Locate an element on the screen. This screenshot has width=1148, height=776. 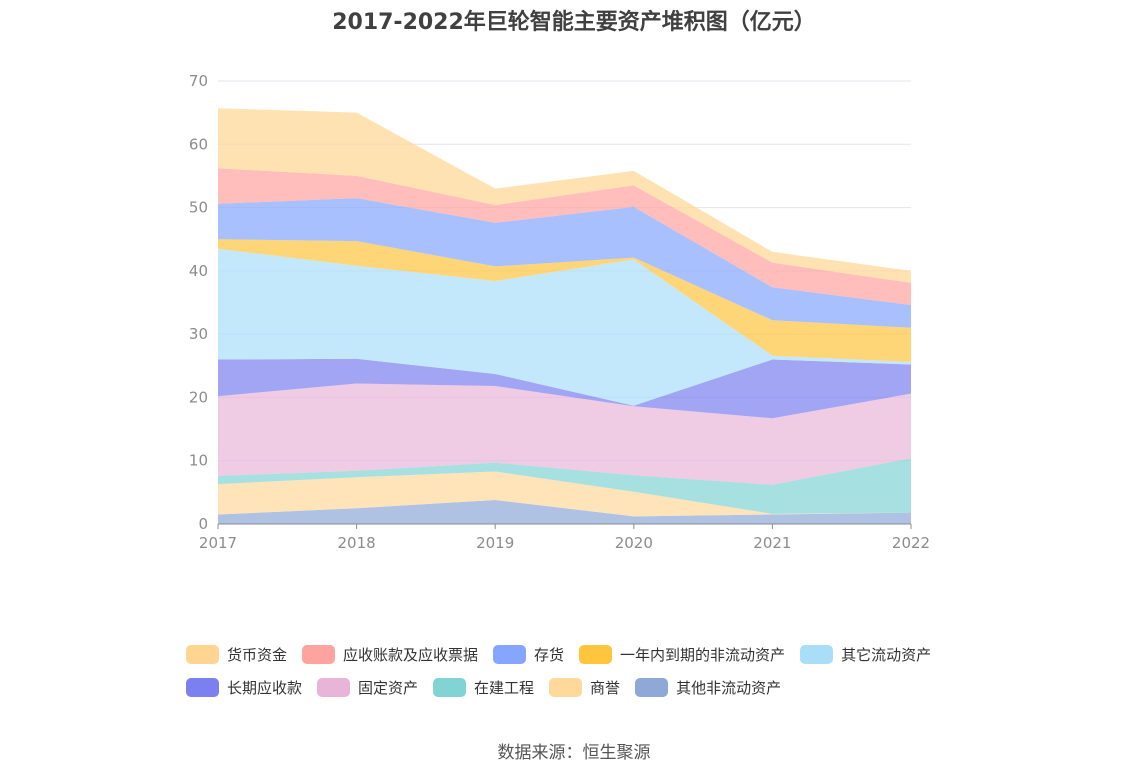
legend-label: 在建工程 is located at coordinates (504, 688).